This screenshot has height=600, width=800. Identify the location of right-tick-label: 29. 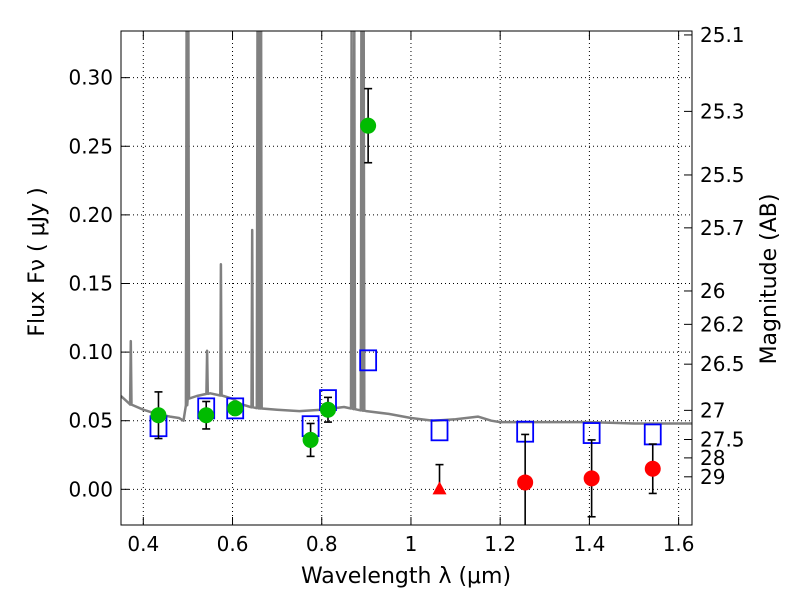
(712, 477).